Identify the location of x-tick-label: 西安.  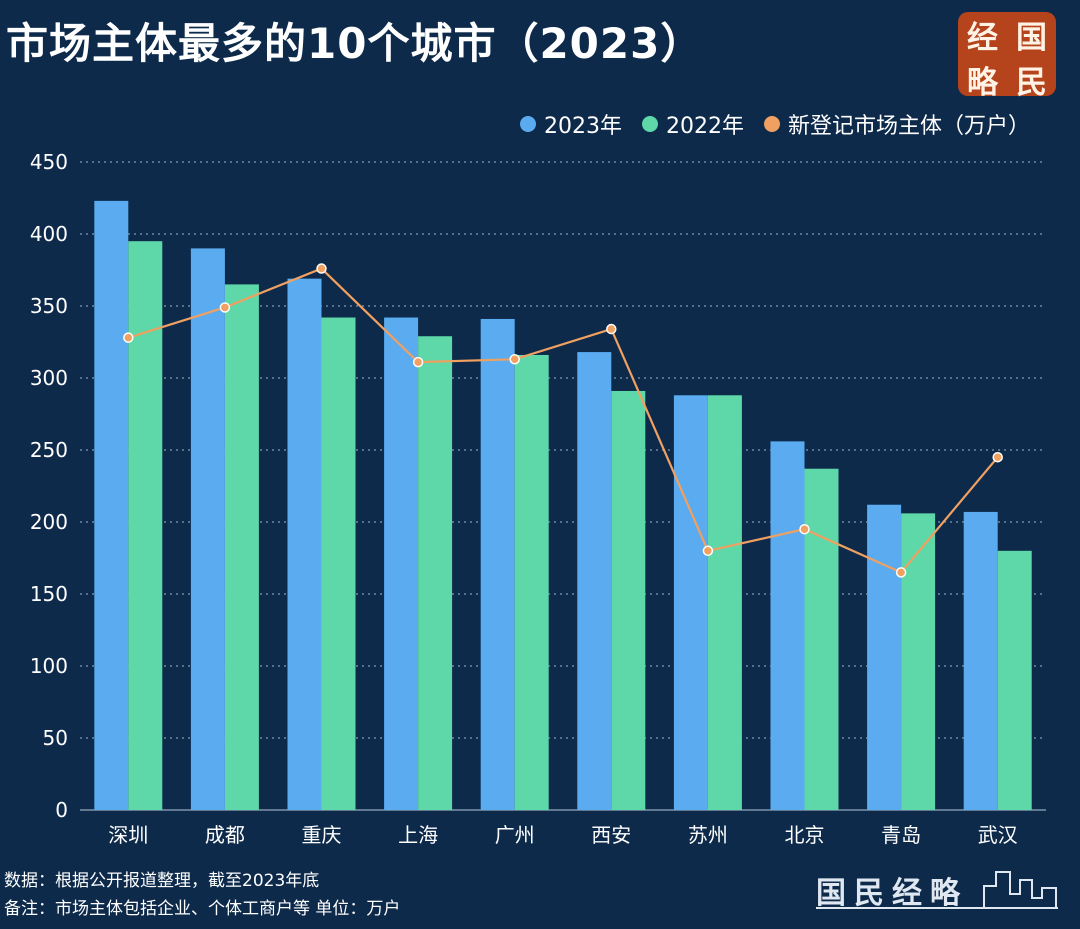
(611, 835).